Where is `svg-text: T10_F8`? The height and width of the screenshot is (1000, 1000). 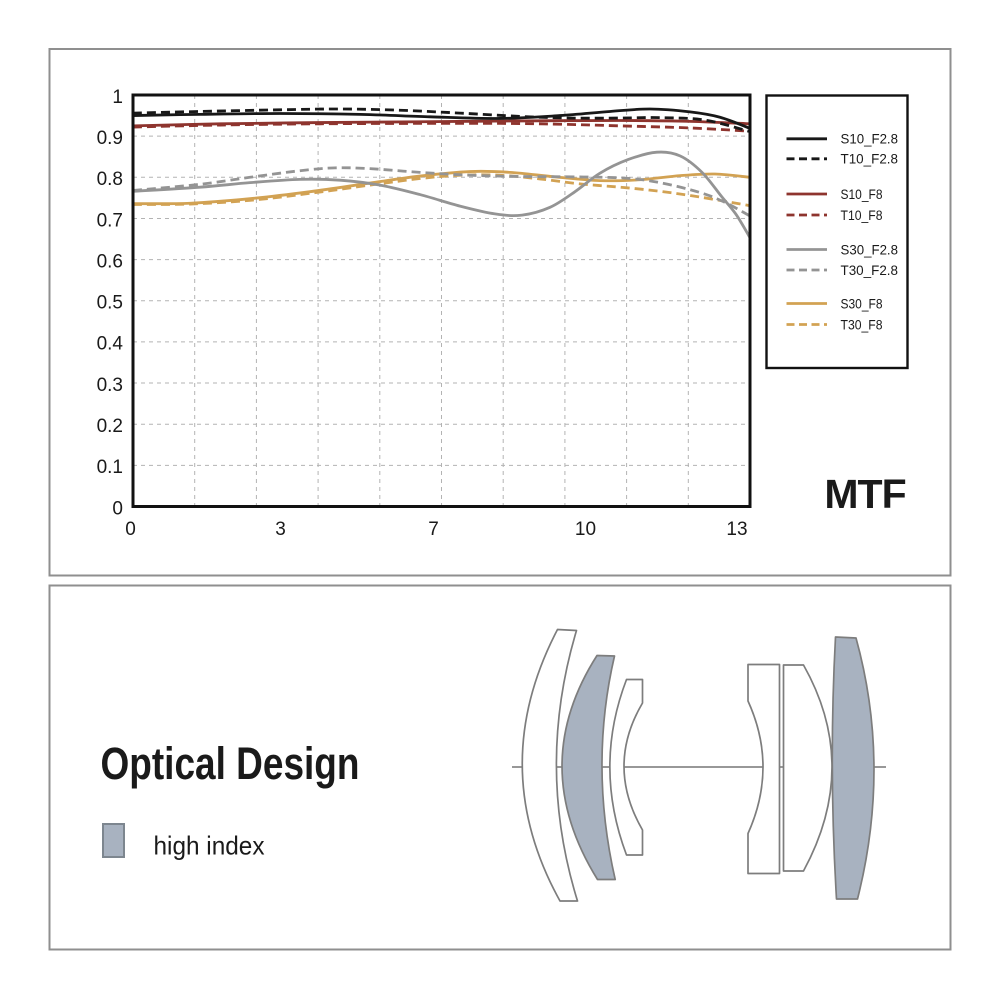
svg-text: T10_F8 is located at coordinates (862, 215).